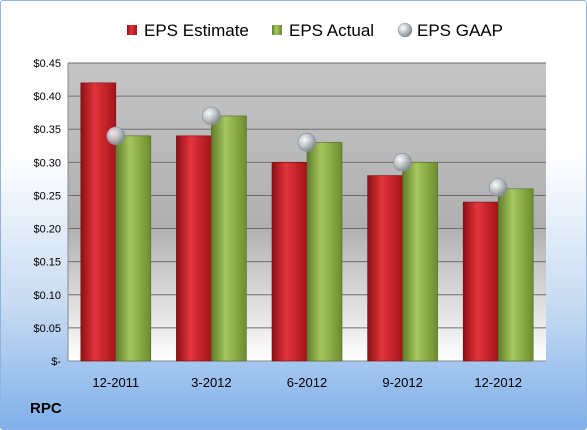 Image resolution: width=587 pixels, height=430 pixels. I want to click on y-tick-label: $0.45, so click(47, 64).